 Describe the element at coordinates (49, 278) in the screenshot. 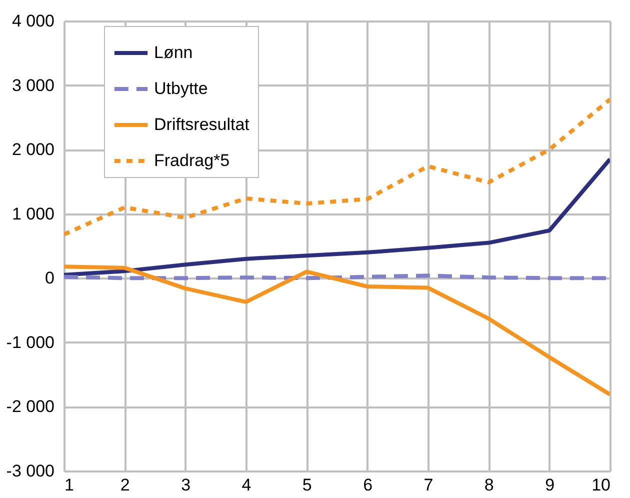

I see `y-tick-label: 0` at that location.